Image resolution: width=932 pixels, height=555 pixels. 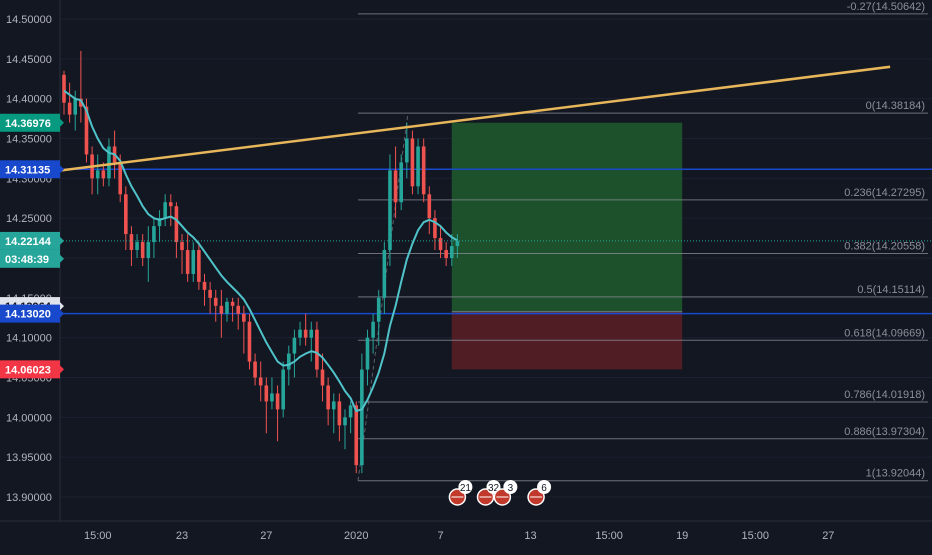 What do you see at coordinates (98, 536) in the screenshot?
I see `time-tick-label: 15:00` at bounding box center [98, 536].